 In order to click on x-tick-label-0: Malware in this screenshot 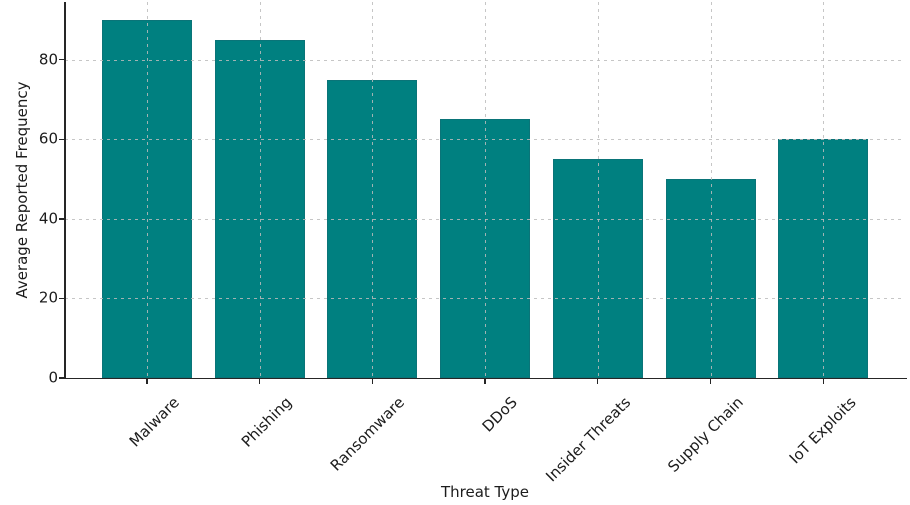, I will do `click(154, 422)`.